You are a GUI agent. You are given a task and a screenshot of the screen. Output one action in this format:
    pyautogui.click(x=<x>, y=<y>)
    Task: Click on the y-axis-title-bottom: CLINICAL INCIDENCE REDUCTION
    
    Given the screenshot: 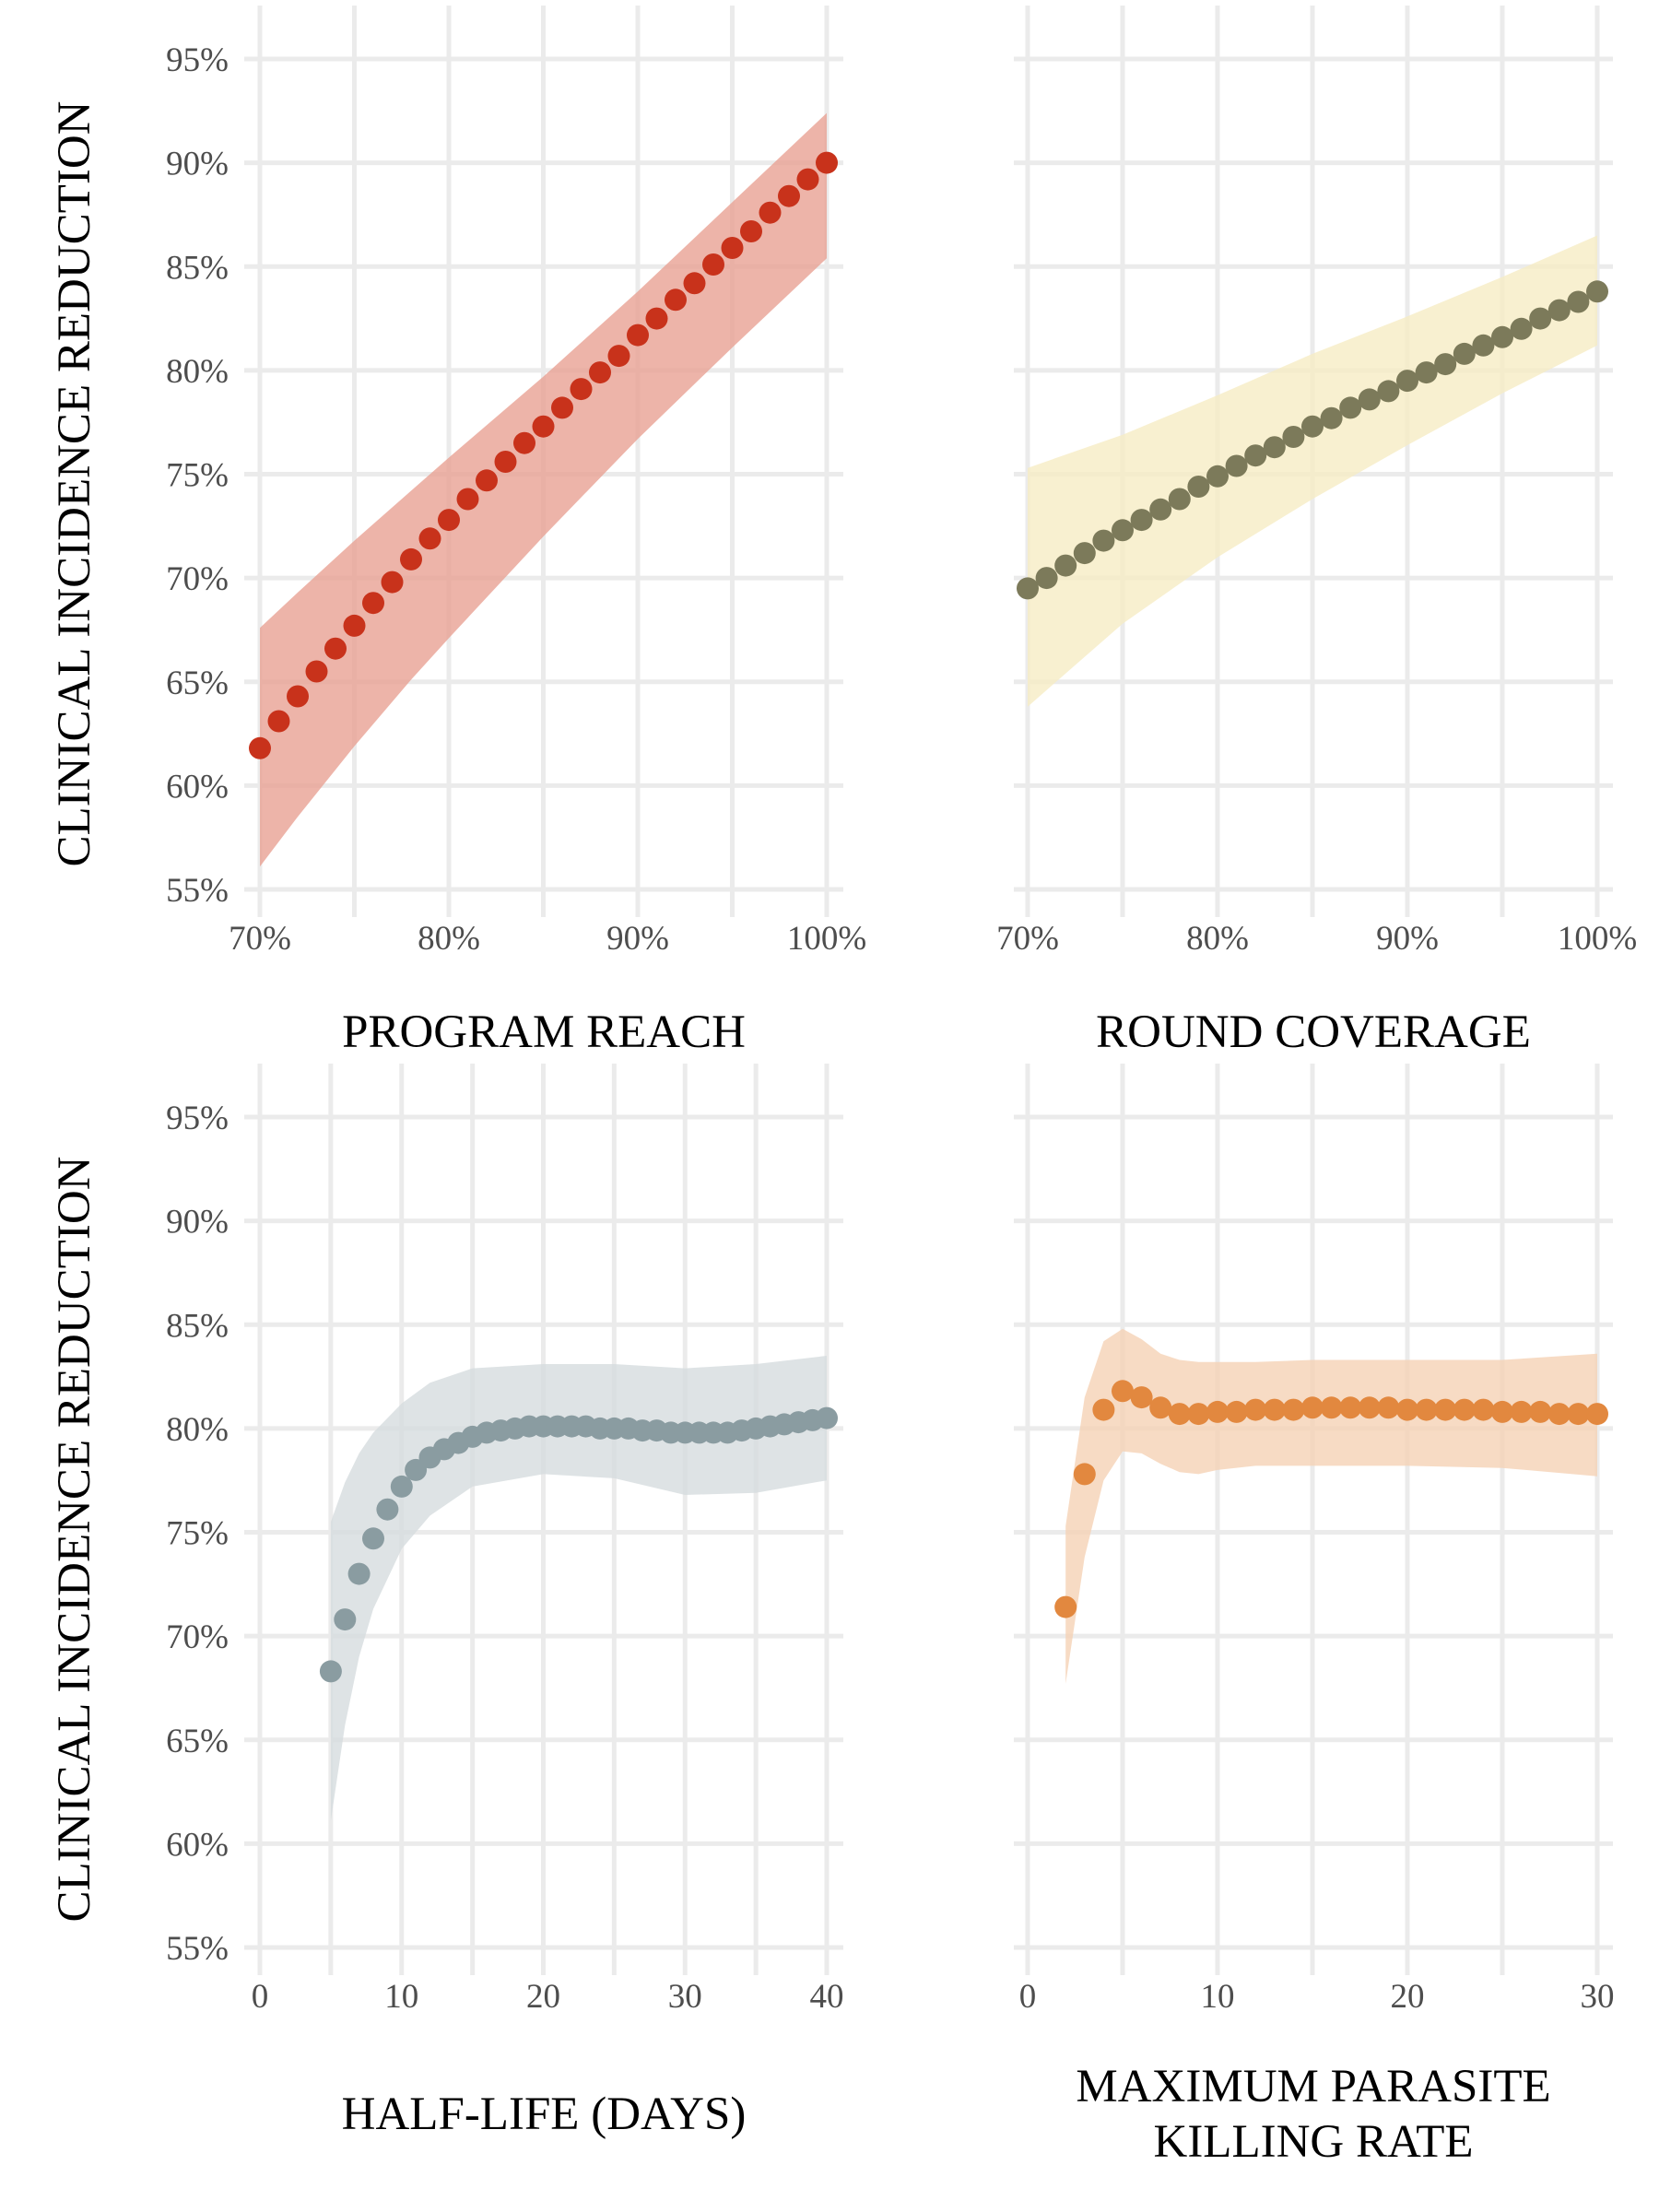 What is the action you would take?
    pyautogui.click(x=74, y=1539)
    